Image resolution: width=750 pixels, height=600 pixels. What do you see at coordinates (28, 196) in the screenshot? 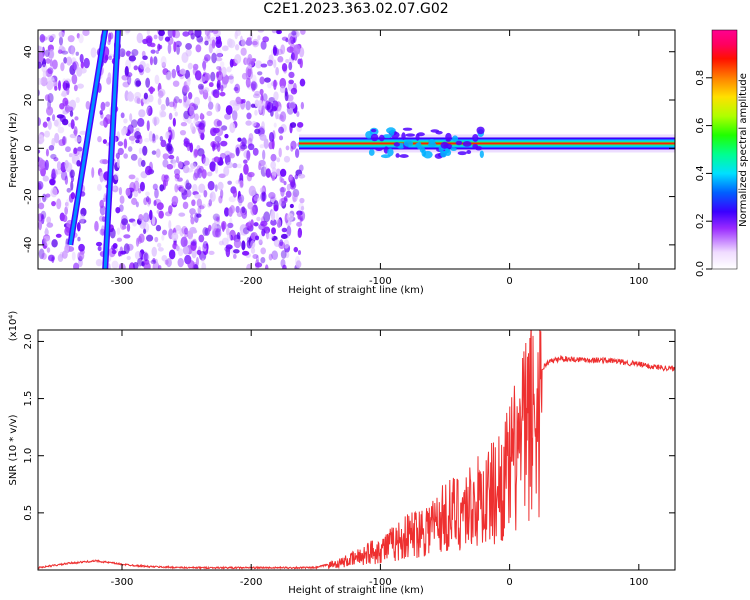
I see `y-tick-label: -20` at bounding box center [28, 196].